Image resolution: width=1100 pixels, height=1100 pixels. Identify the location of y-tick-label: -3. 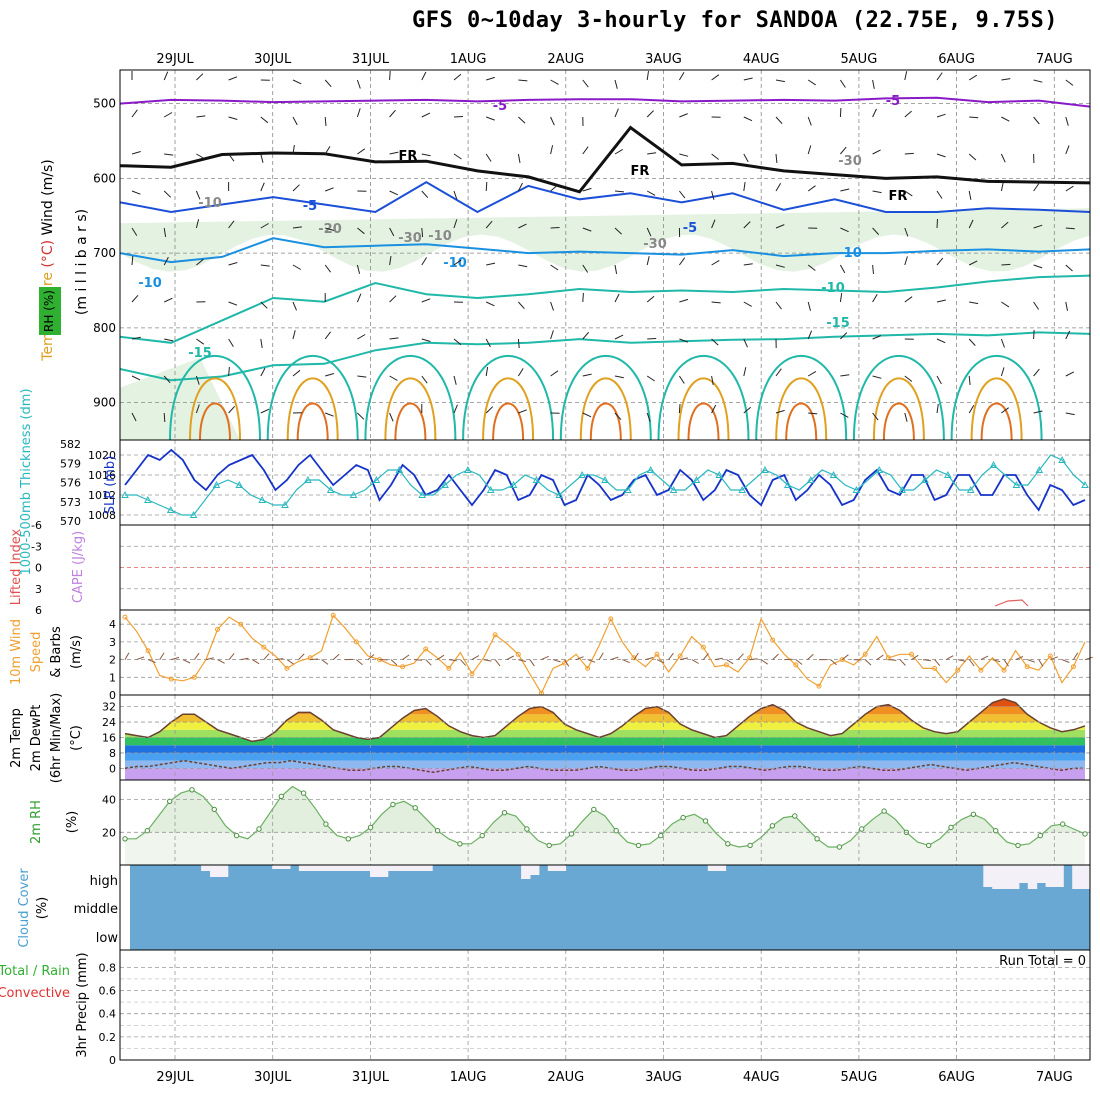
(36, 546).